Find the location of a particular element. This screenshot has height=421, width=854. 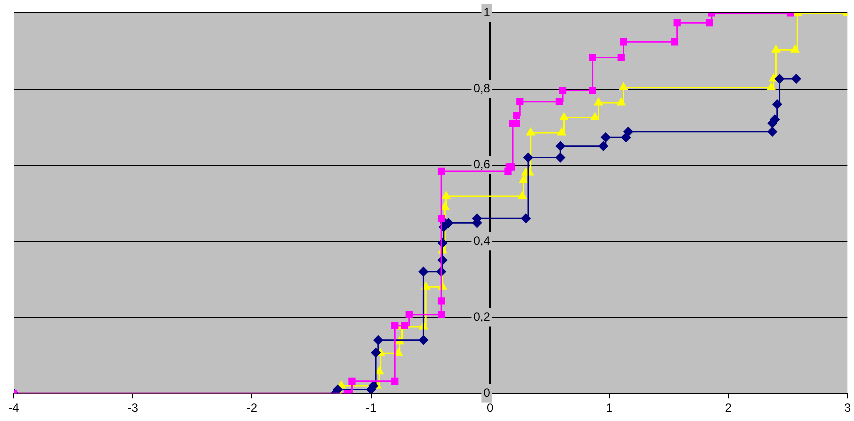

y-tick-label: 1 is located at coordinates (487, 13).